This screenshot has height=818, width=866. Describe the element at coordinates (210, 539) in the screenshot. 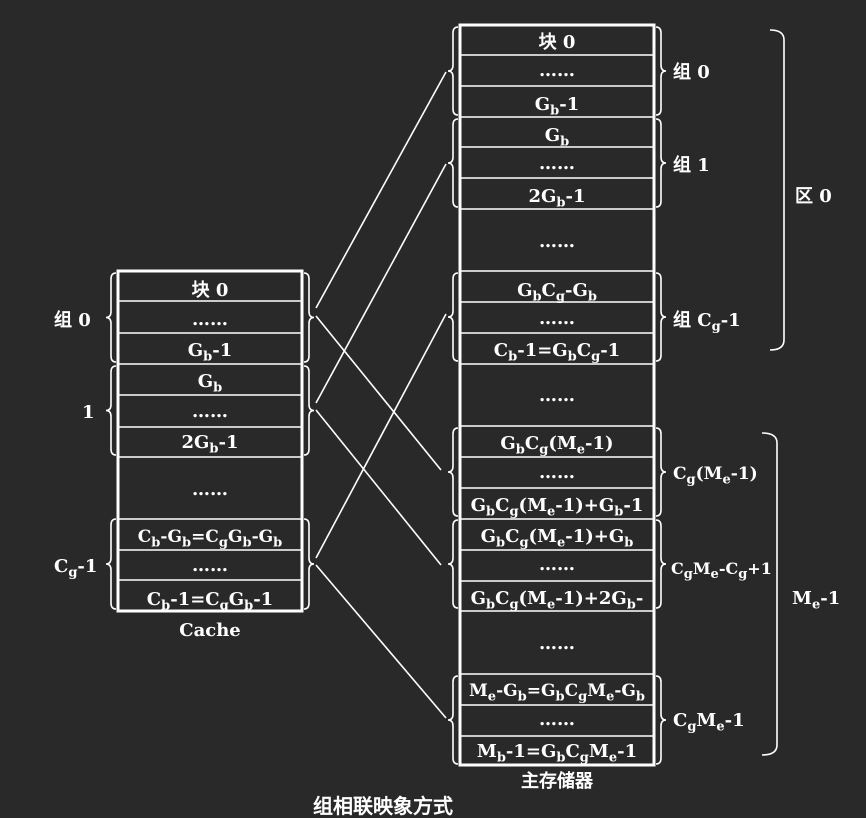

I see `cache-row-7: Cb-Gb=CgGb-Gb` at that location.